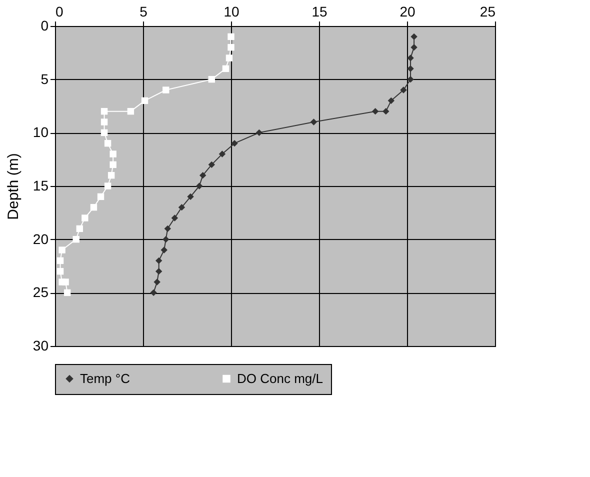 The height and width of the screenshot is (477, 590). I want to click on x-tick-label: 20, so click(408, 12).